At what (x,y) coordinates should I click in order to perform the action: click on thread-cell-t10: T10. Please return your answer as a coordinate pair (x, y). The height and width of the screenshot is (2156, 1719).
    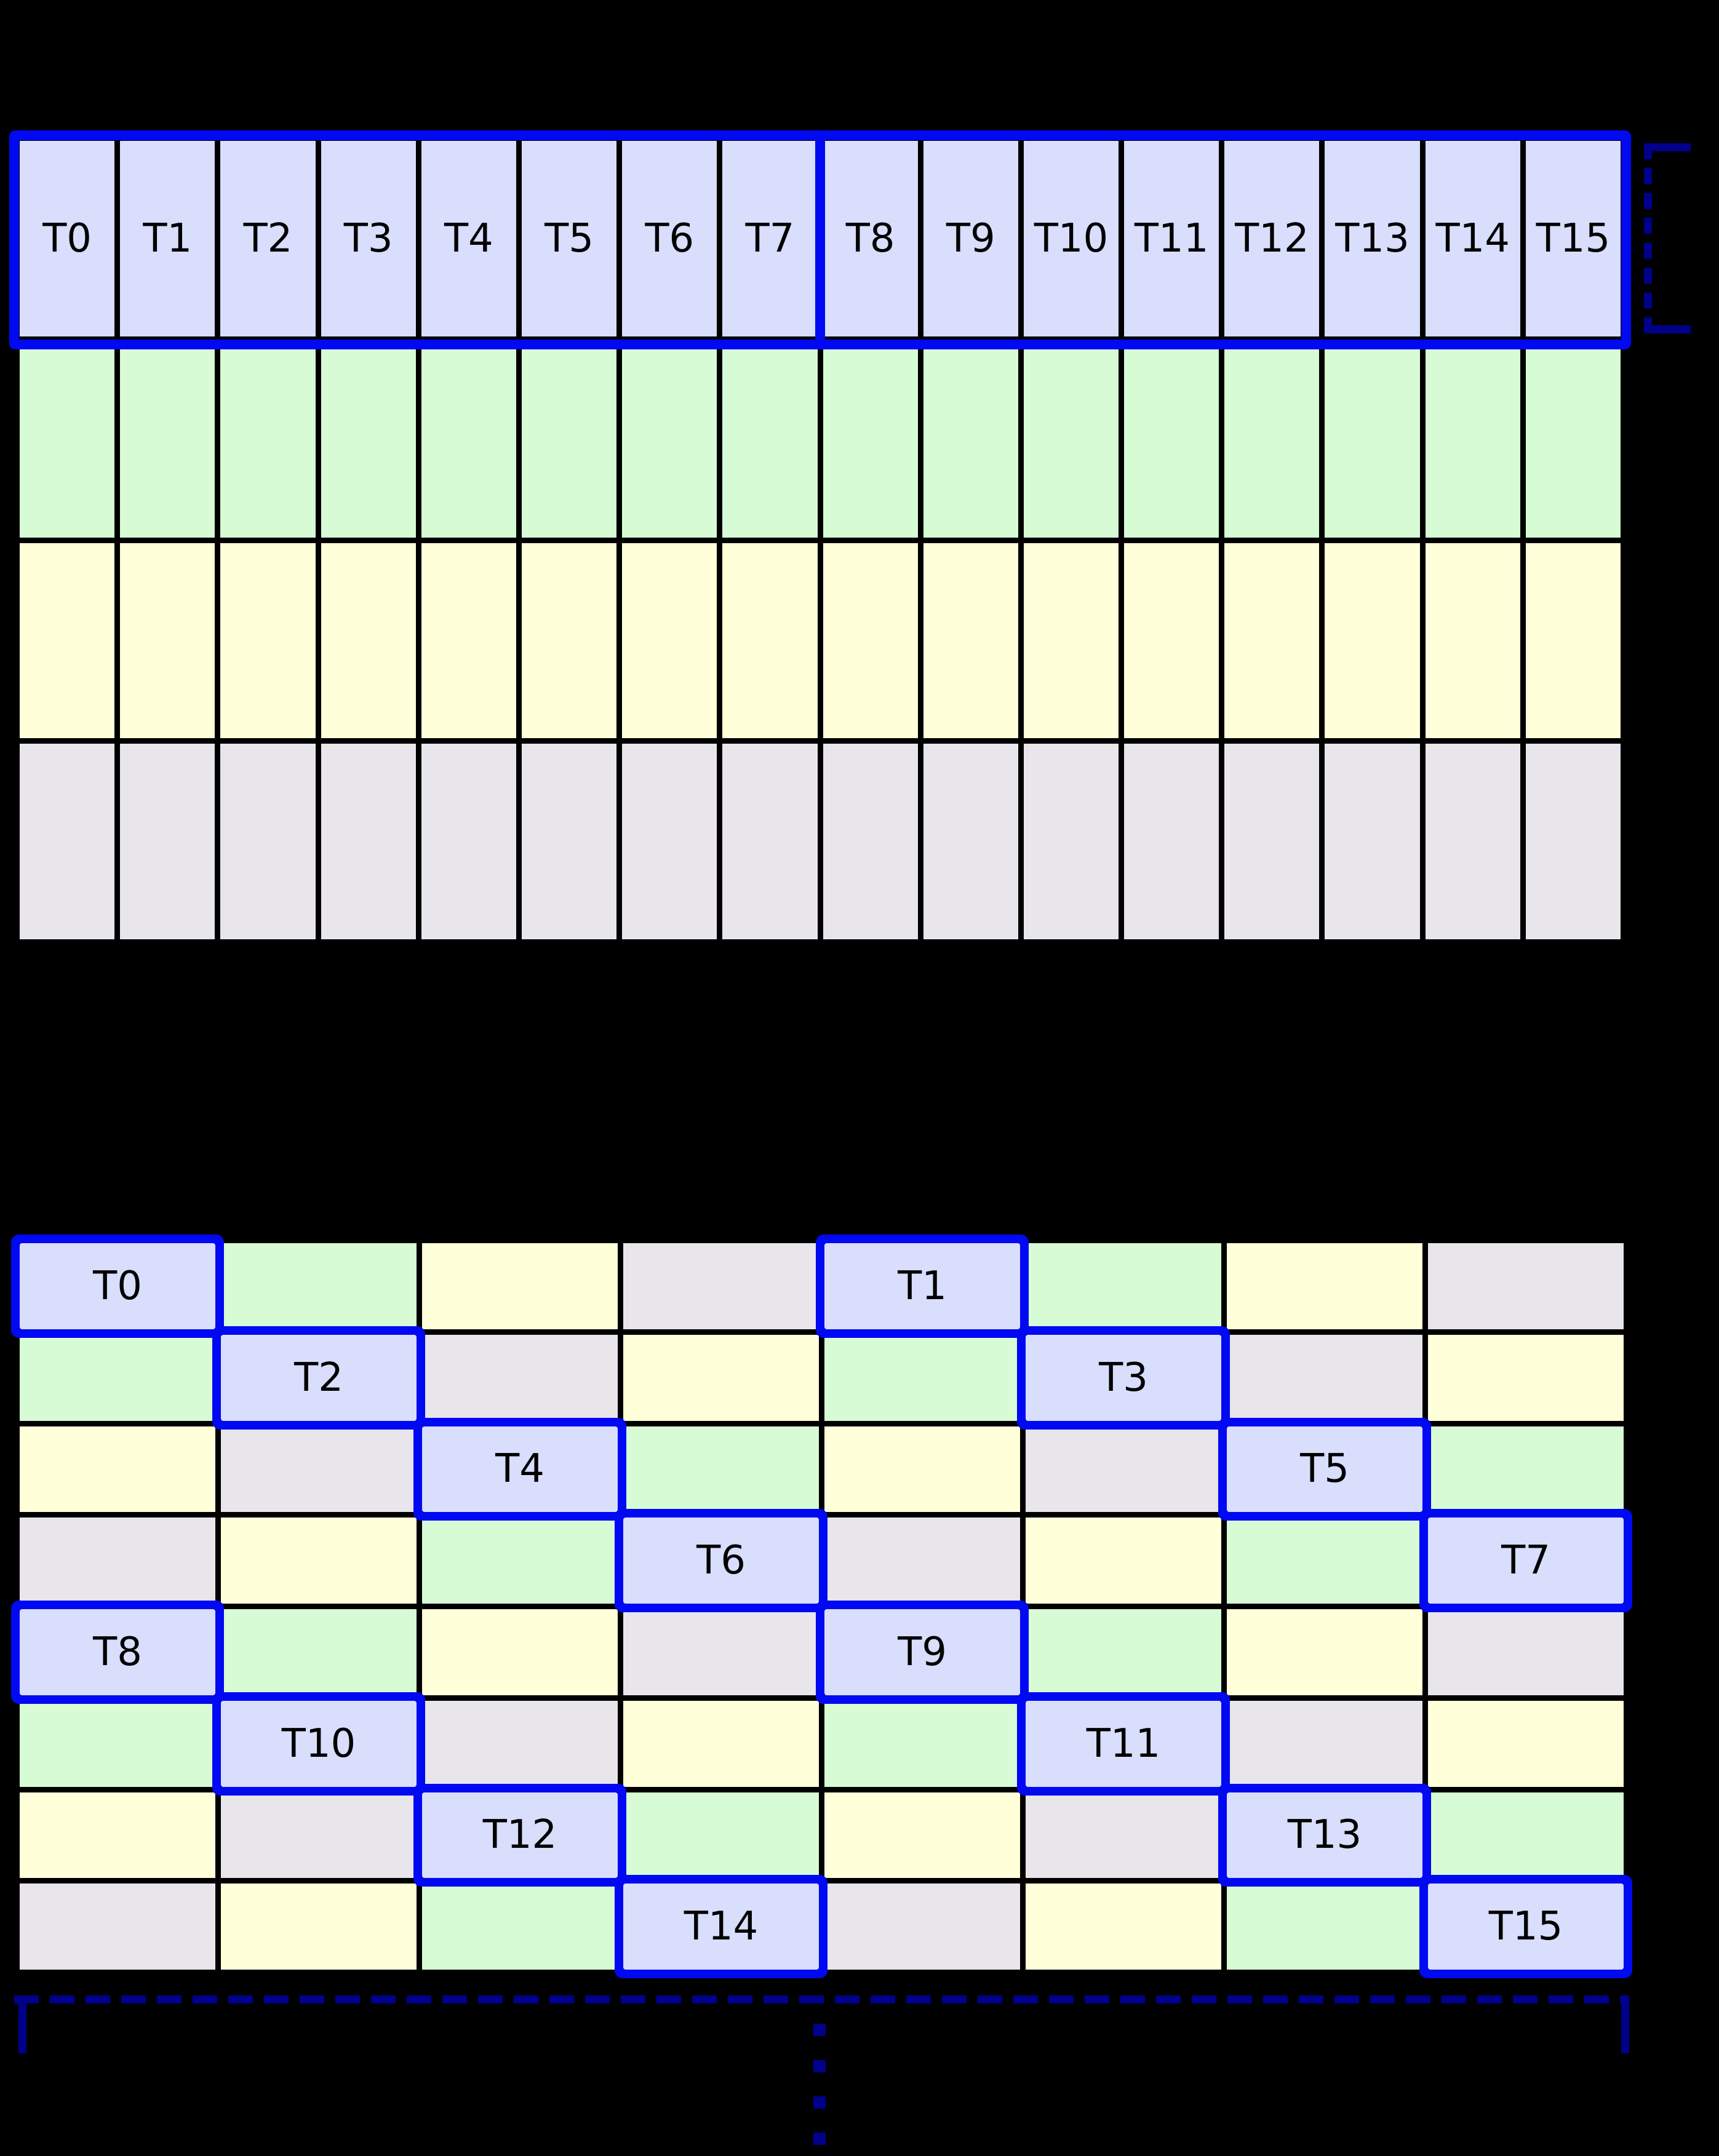
    Looking at the image, I should click on (1071, 238).